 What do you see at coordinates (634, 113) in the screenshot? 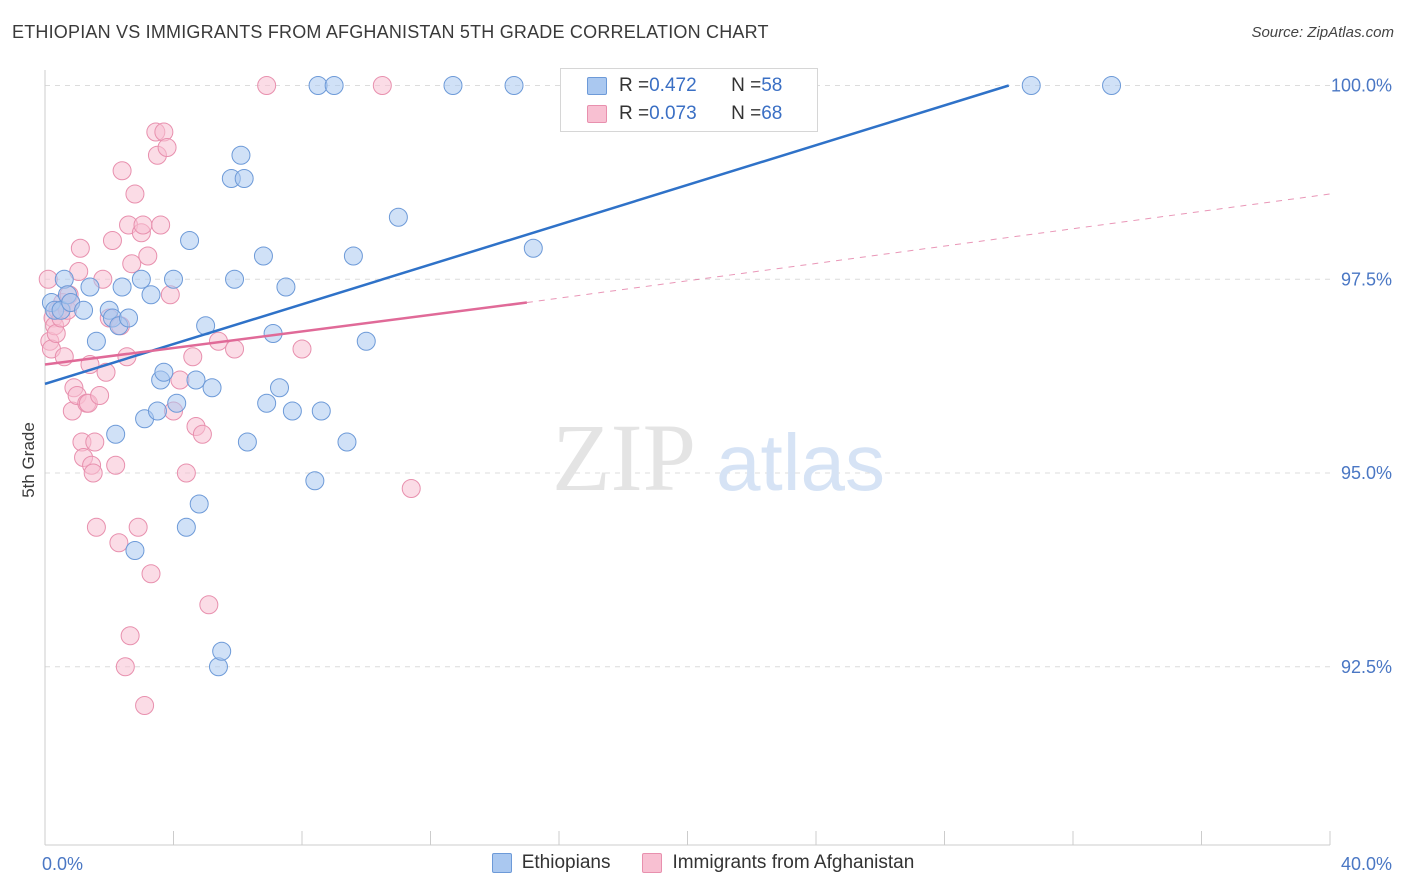
I see `legend-r-label: R =` at bounding box center [634, 113].